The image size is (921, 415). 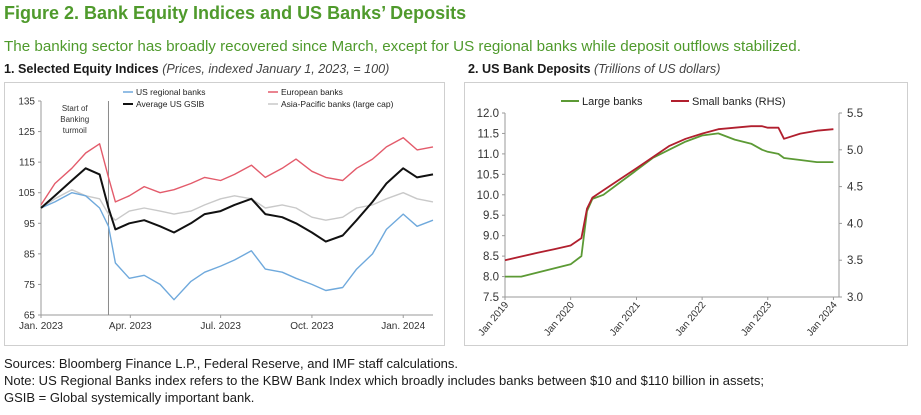 I want to click on x-tick-label: Jan 2019, so click(x=493, y=319).